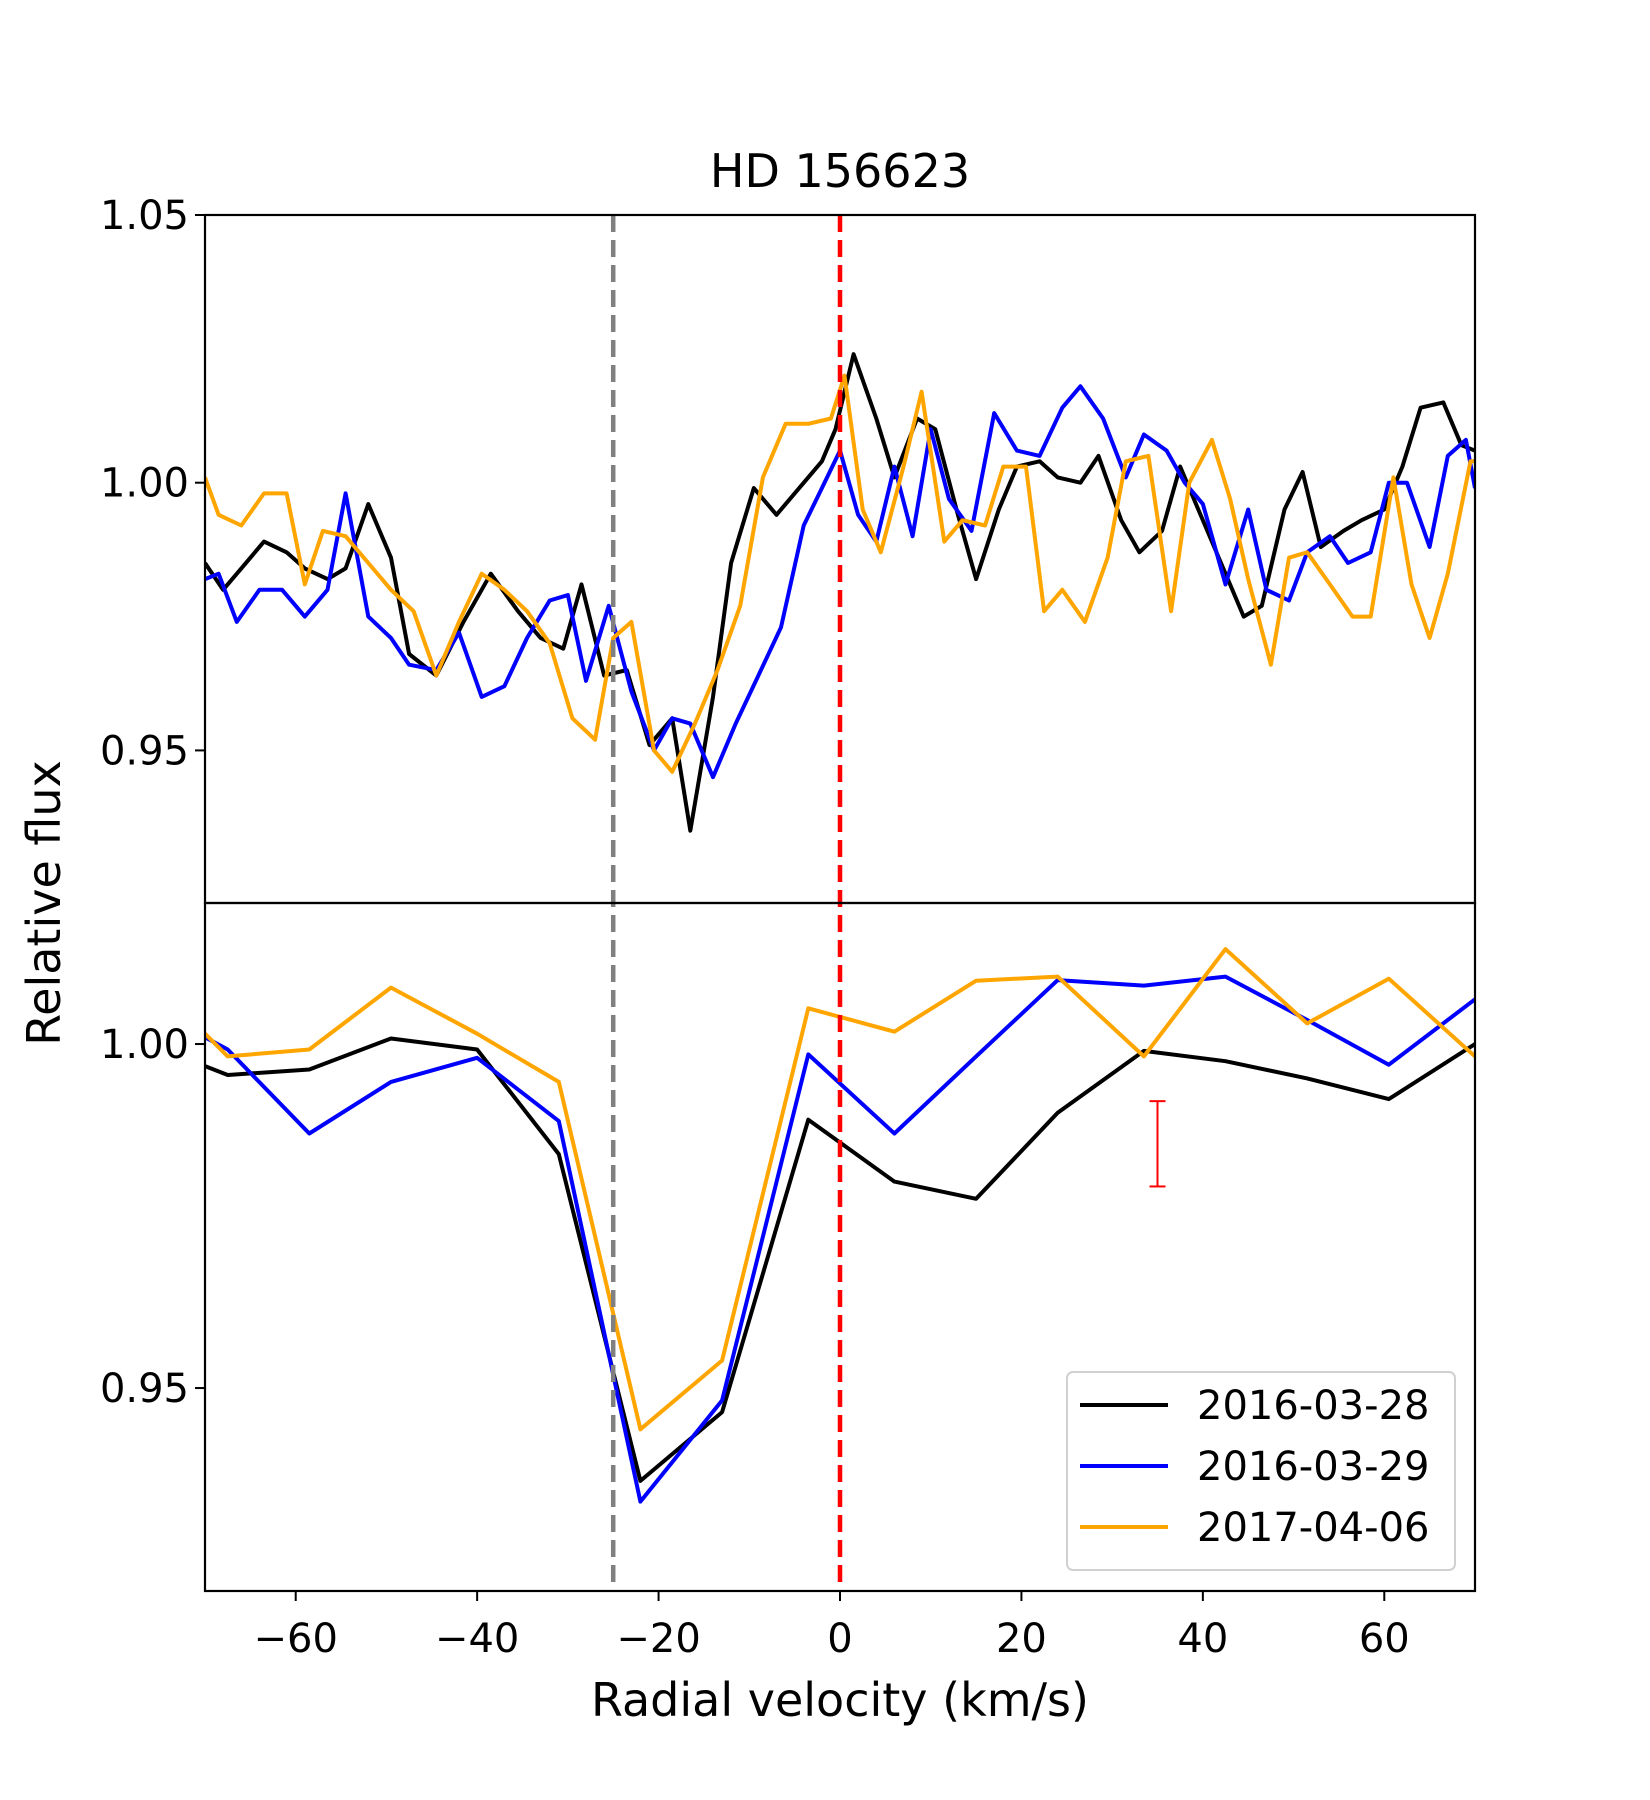 The image size is (1650, 1800). I want to click on legend-box, so click(1261, 1471).